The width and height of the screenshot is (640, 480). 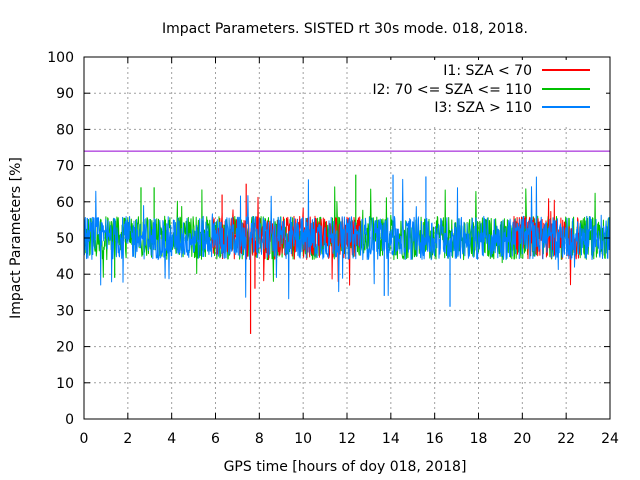 I want to click on x-tick-label: 22, so click(x=566, y=439).